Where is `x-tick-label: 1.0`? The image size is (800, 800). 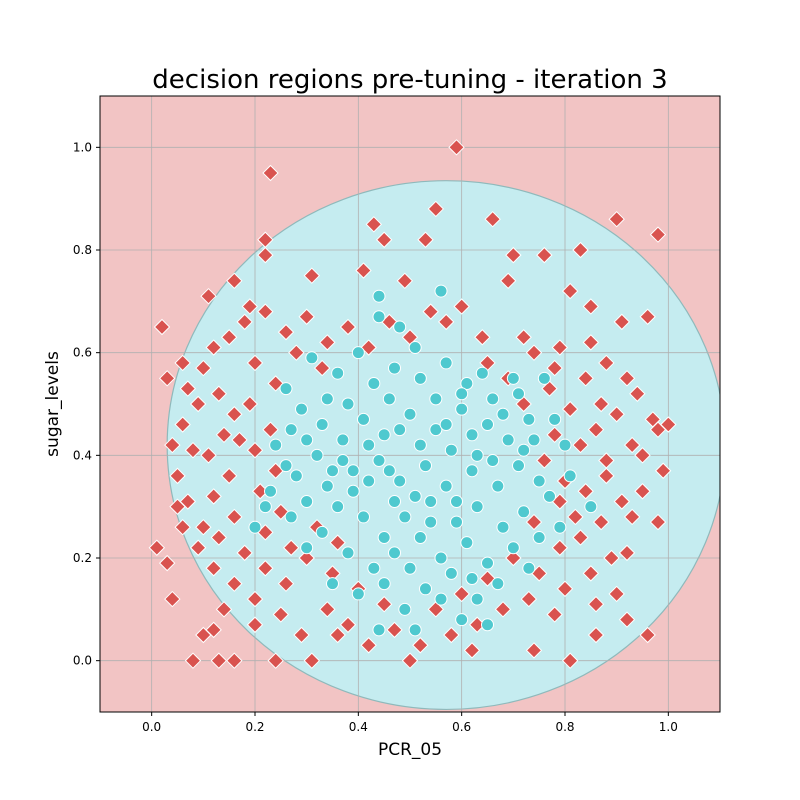
x-tick-label: 1.0 is located at coordinates (668, 727).